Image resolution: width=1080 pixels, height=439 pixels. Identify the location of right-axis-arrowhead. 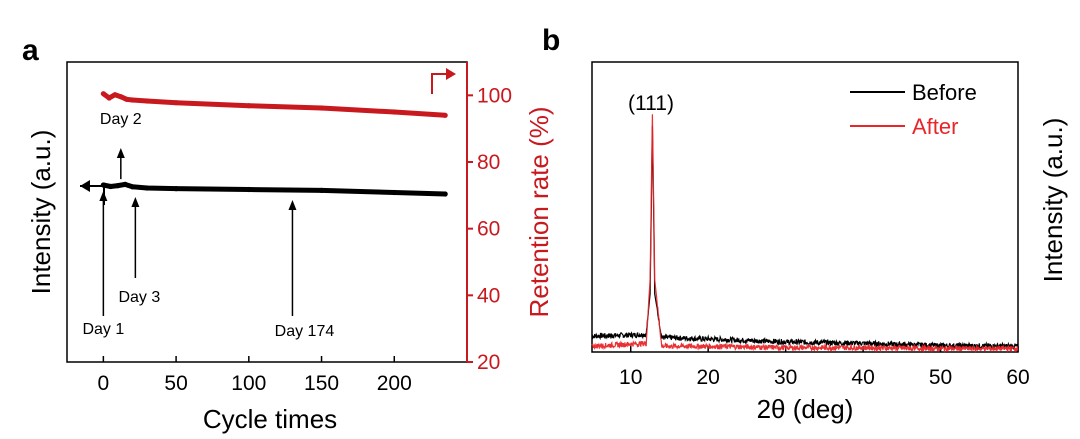
(451, 74).